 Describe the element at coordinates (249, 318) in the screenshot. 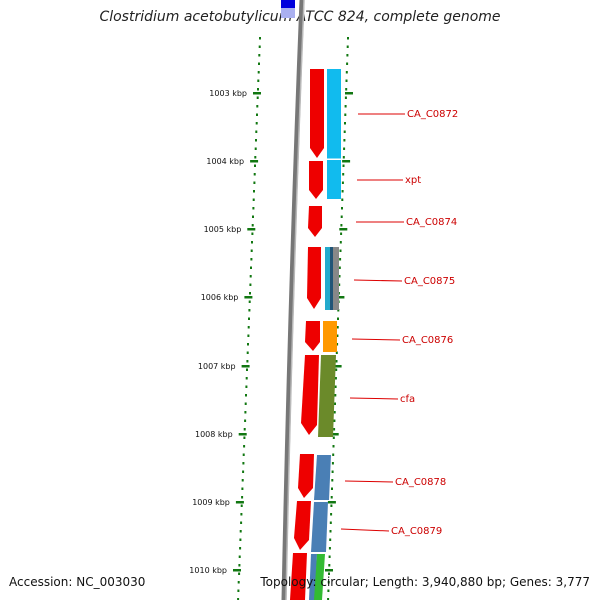

I see `inner-ruler-dots` at that location.